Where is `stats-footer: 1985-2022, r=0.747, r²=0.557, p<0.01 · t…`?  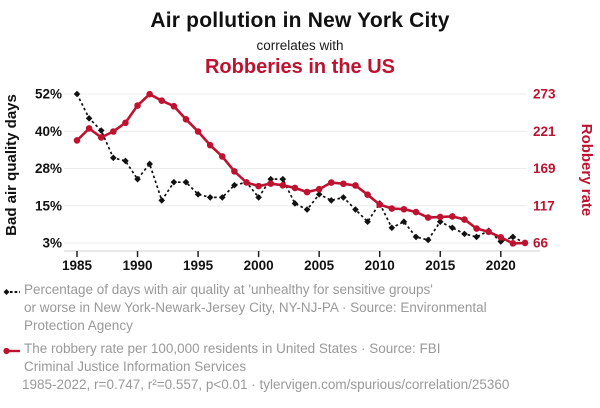
stats-footer: 1985-2022, r=0.747, r²=0.557, p<0.01 · t… is located at coordinates (266, 384).